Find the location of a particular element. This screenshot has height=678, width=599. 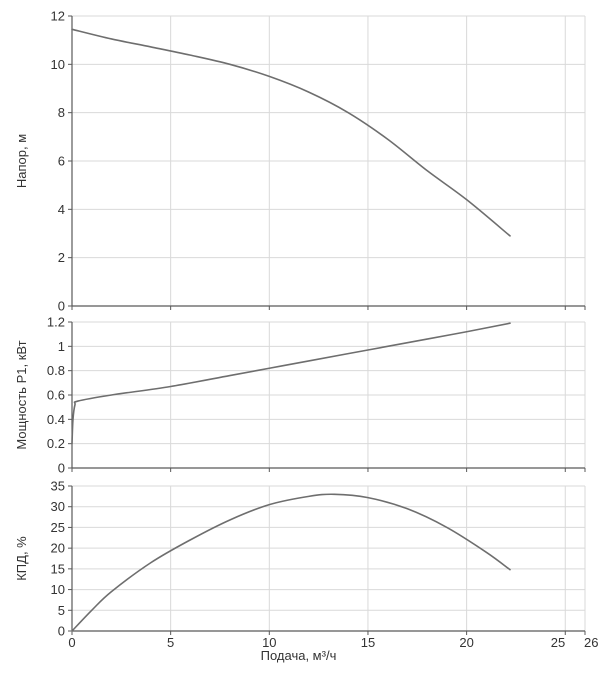

head-y-tick-label: 6 is located at coordinates (61, 161).